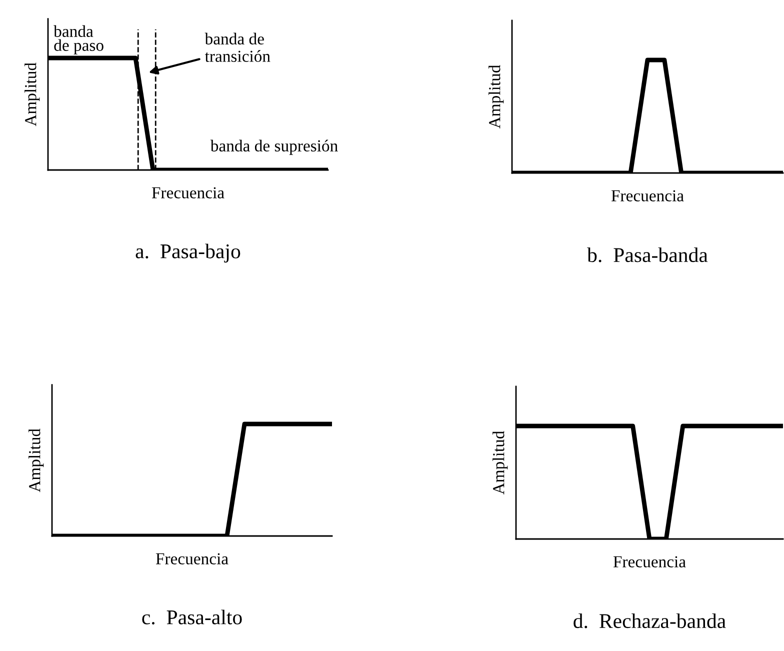 This screenshot has width=784, height=651. What do you see at coordinates (650, 620) in the screenshot?
I see `text: d. Rechaza-banda` at bounding box center [650, 620].